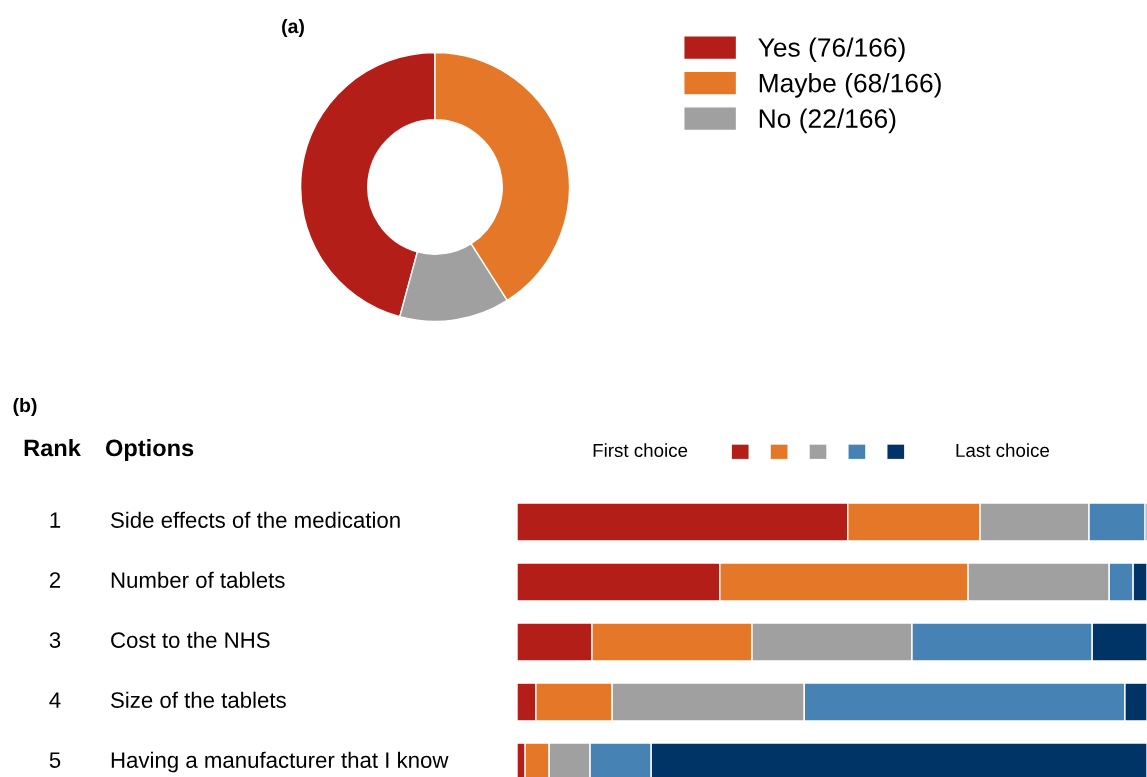  I want to click on y-tick-label: Cost to the NHS, so click(190, 639).